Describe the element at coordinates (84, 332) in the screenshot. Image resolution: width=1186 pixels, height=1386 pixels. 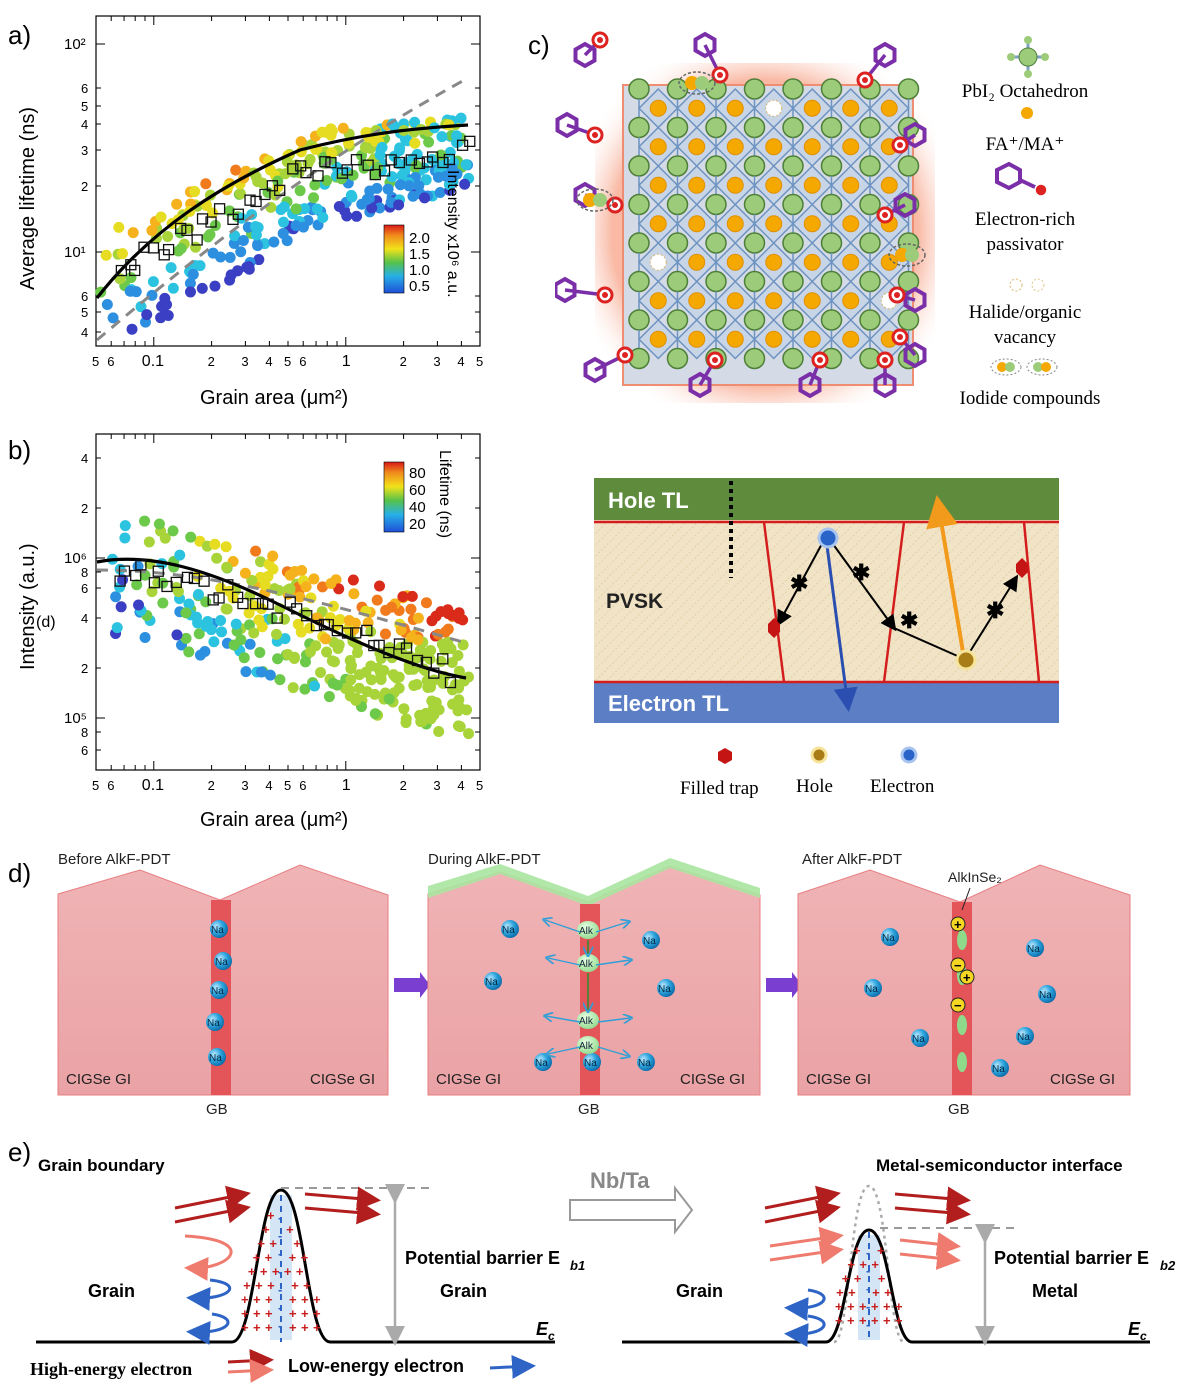
I see `y-tick-label: 4` at that location.